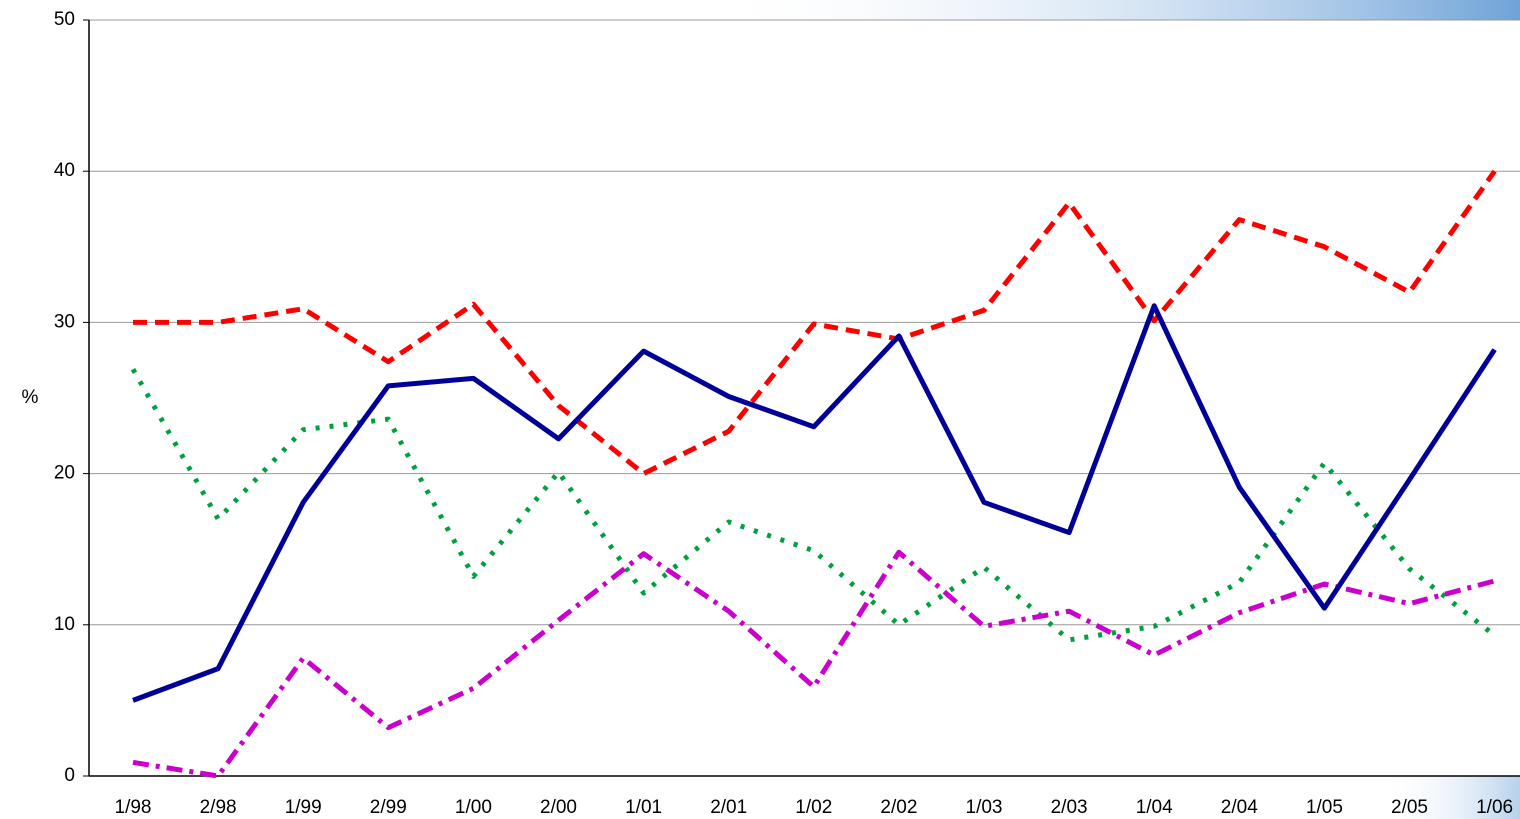 The image size is (1520, 819). What do you see at coordinates (984, 807) in the screenshot?
I see `x-tick-label: 1/03` at bounding box center [984, 807].